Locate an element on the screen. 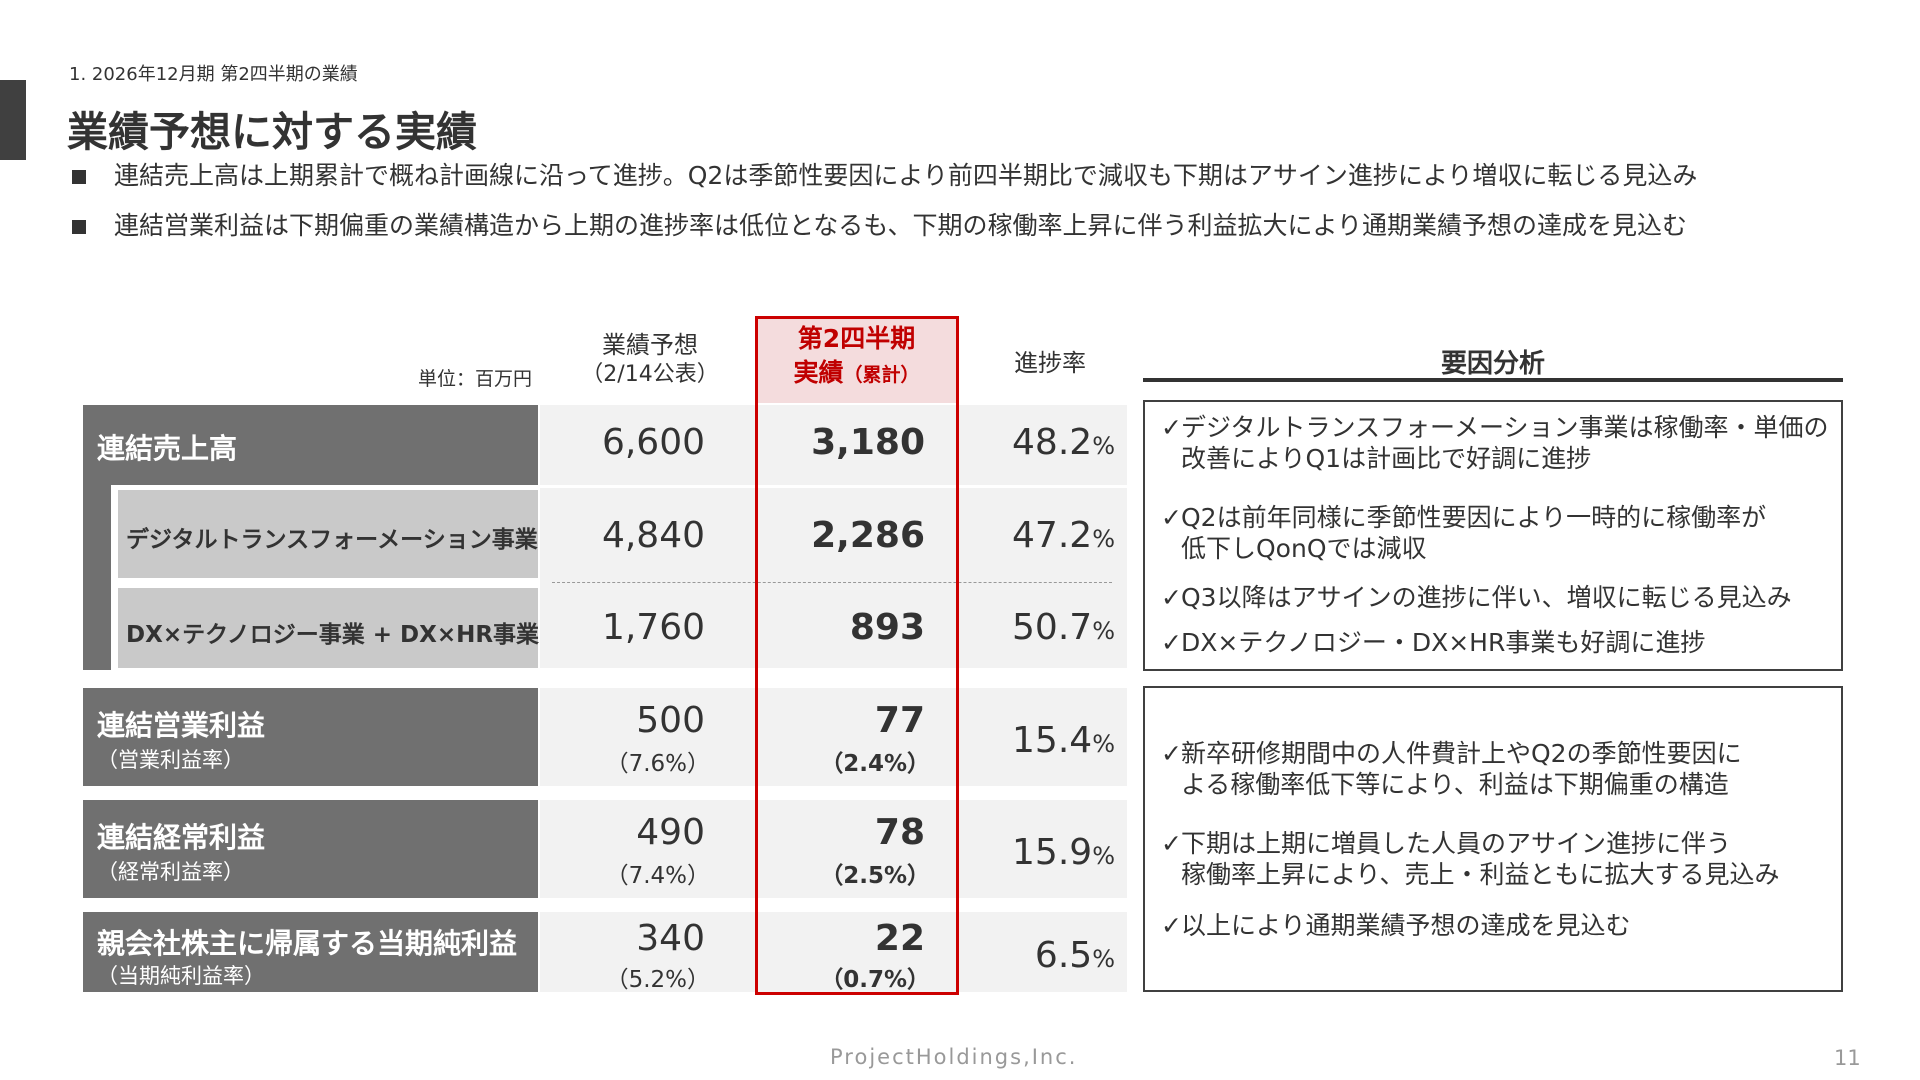 This screenshot has height=1080, width=1920. forecast-value: 4,840 is located at coordinates (653, 535).